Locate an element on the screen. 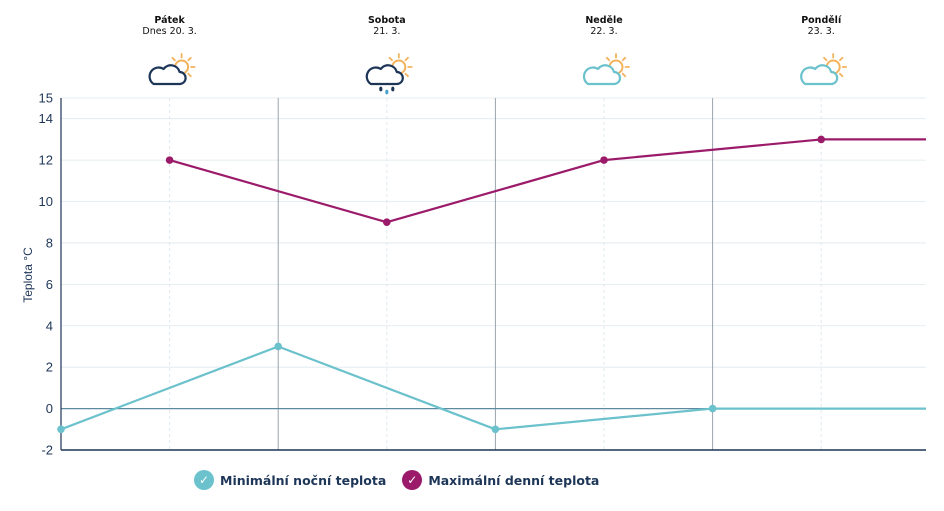 The height and width of the screenshot is (511, 944). y-tick-label: 14 is located at coordinates (46, 118).